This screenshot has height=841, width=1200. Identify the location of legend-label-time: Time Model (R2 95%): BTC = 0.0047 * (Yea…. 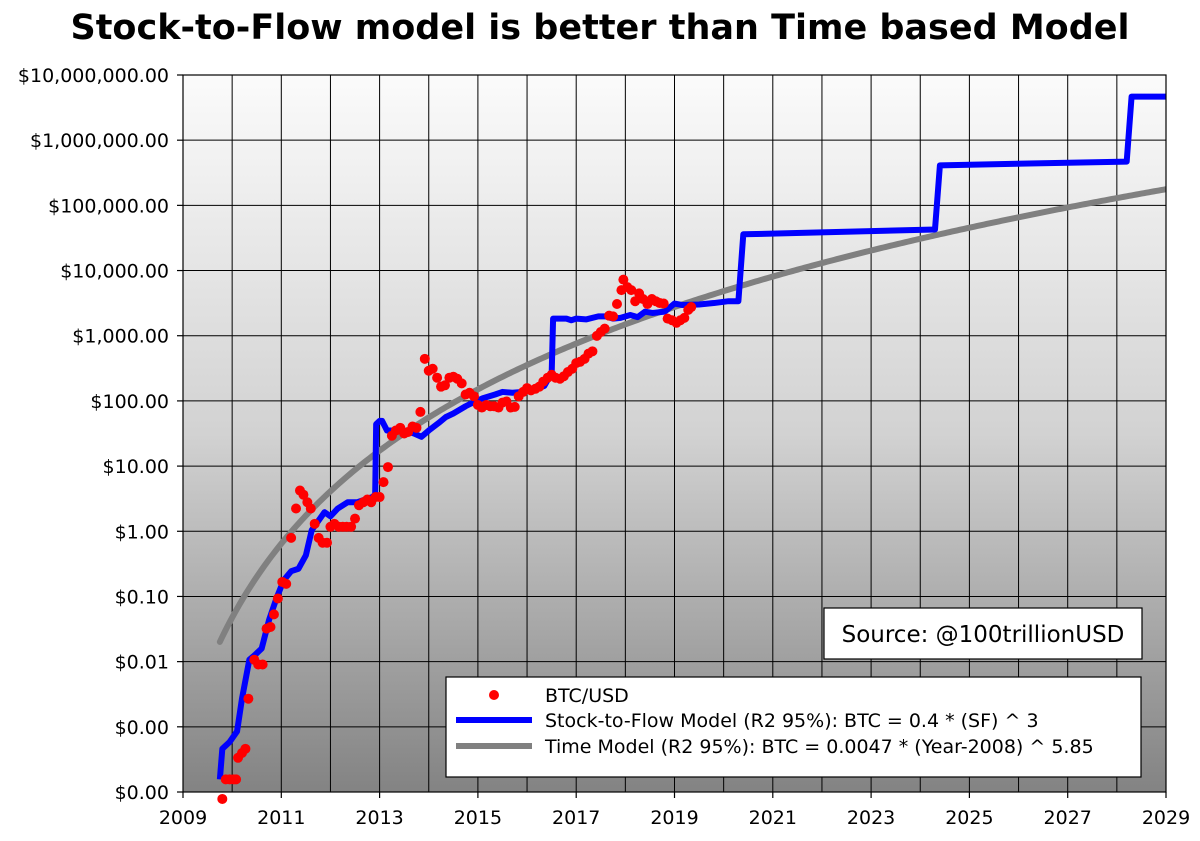
(819, 747).